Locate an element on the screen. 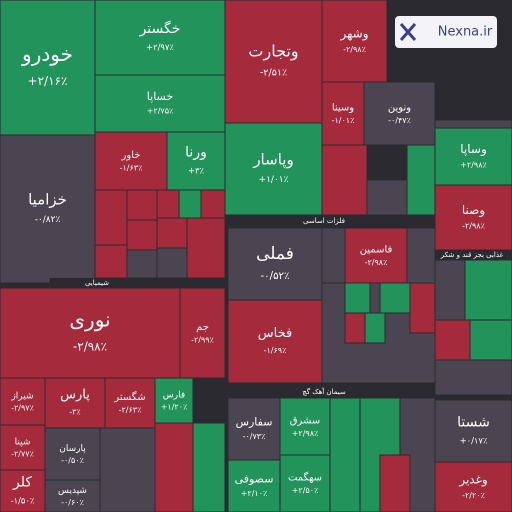  tile-change: +۰/۱۷٪ is located at coordinates (474, 440).